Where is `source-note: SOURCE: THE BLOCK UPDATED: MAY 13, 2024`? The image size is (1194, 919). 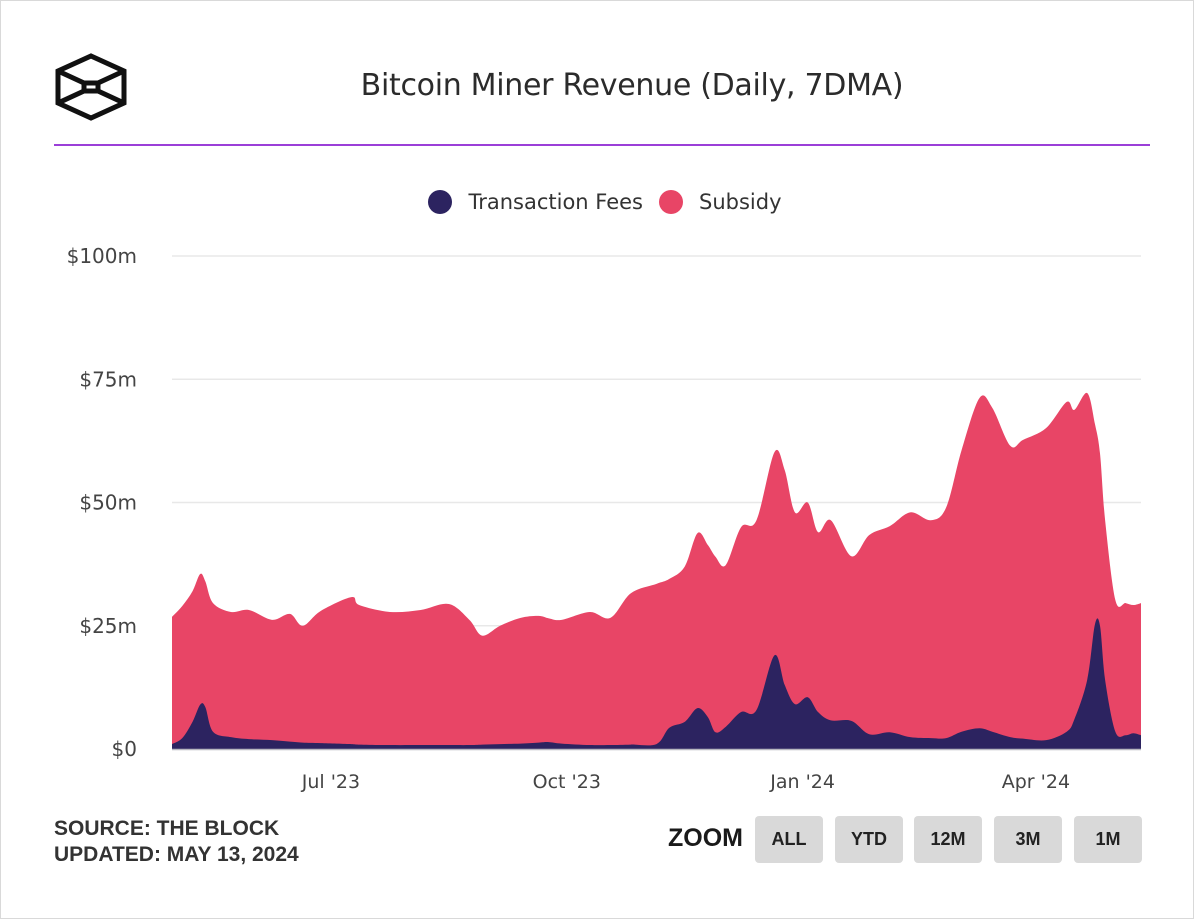 source-note: SOURCE: THE BLOCK UPDATED: MAY 13, 2024 is located at coordinates (176, 842).